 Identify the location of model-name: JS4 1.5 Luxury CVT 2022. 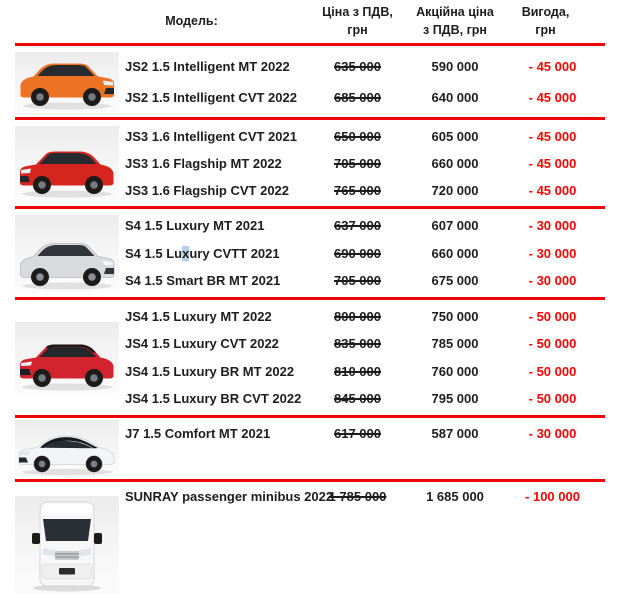
(202, 344).